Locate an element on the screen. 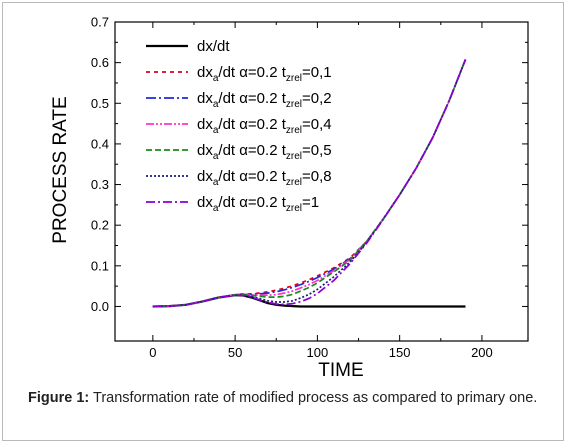 Image resolution: width=568 pixels, height=445 pixels. y-tick-label: 0.0 is located at coordinates (100, 306).